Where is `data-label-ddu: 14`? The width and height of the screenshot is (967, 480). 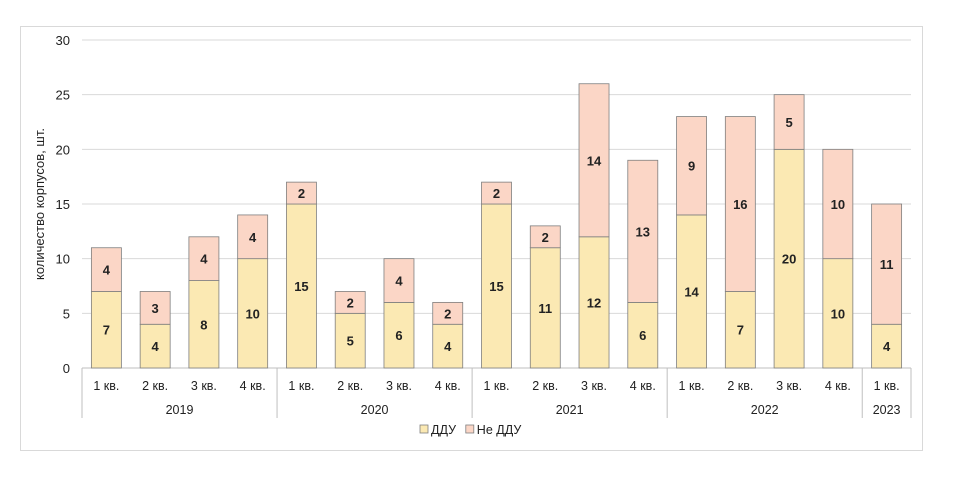 data-label-ddu: 14 is located at coordinates (691, 291).